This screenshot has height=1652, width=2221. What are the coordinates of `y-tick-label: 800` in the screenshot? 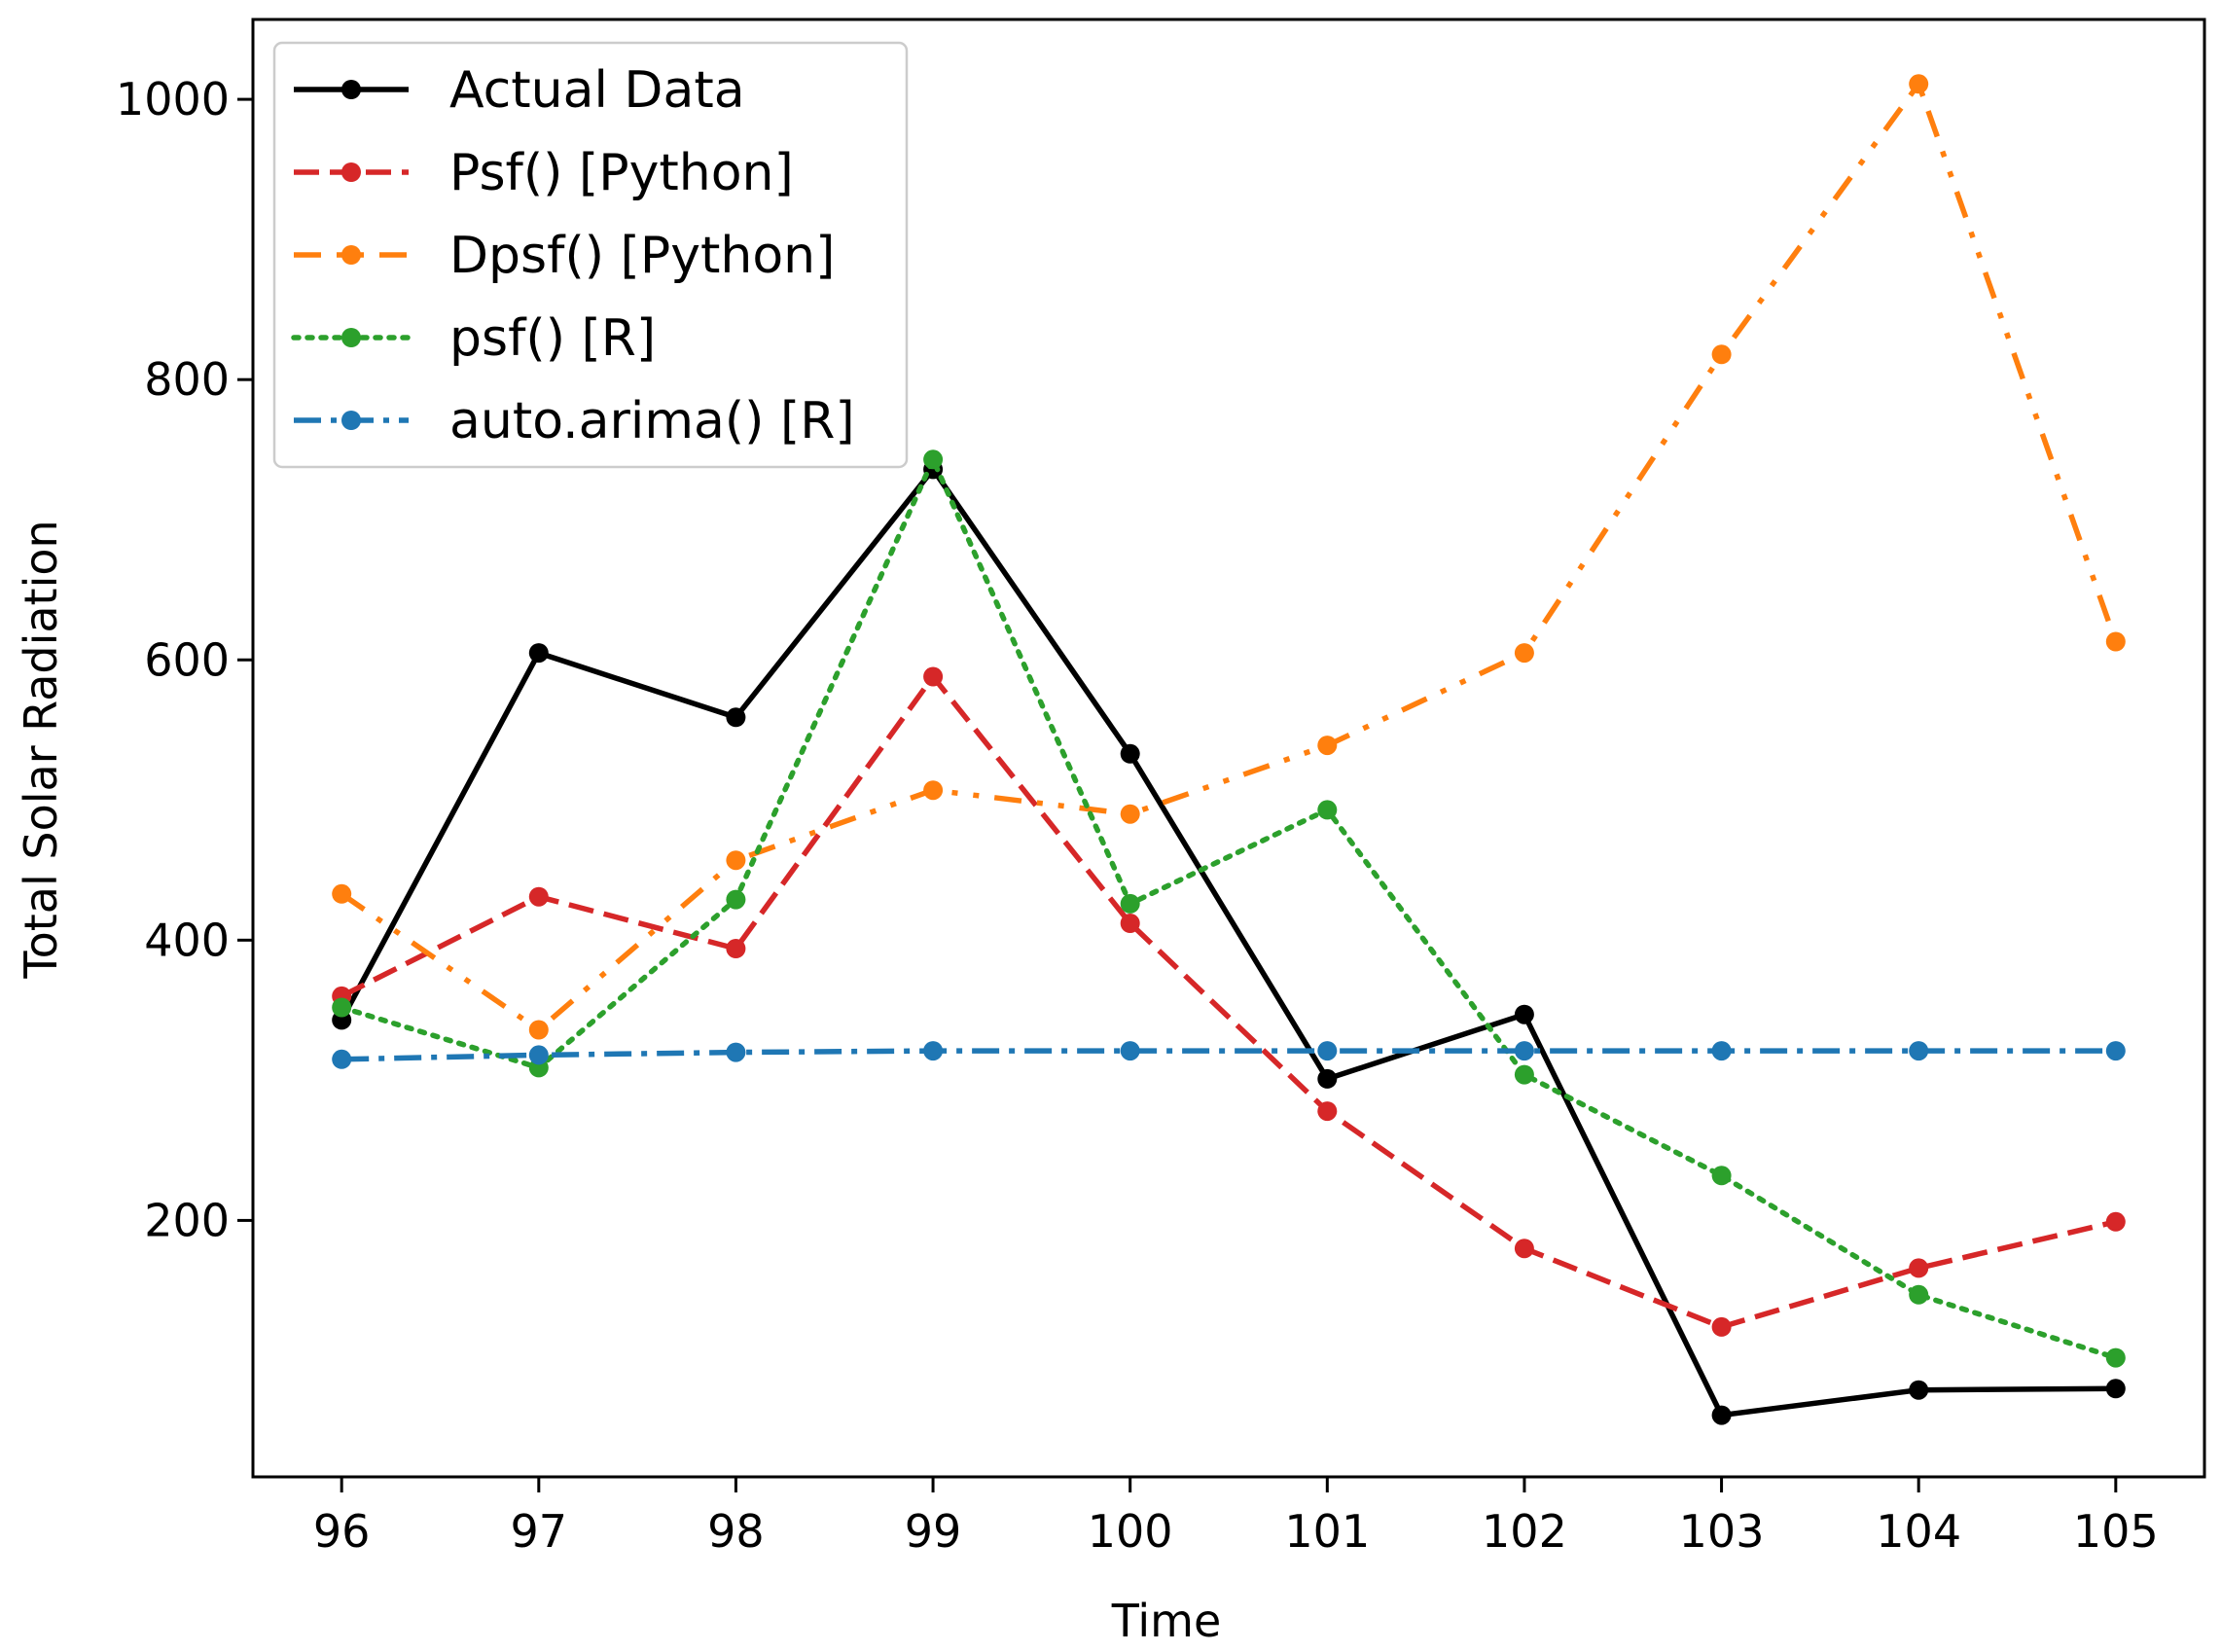 It's located at (187, 379).